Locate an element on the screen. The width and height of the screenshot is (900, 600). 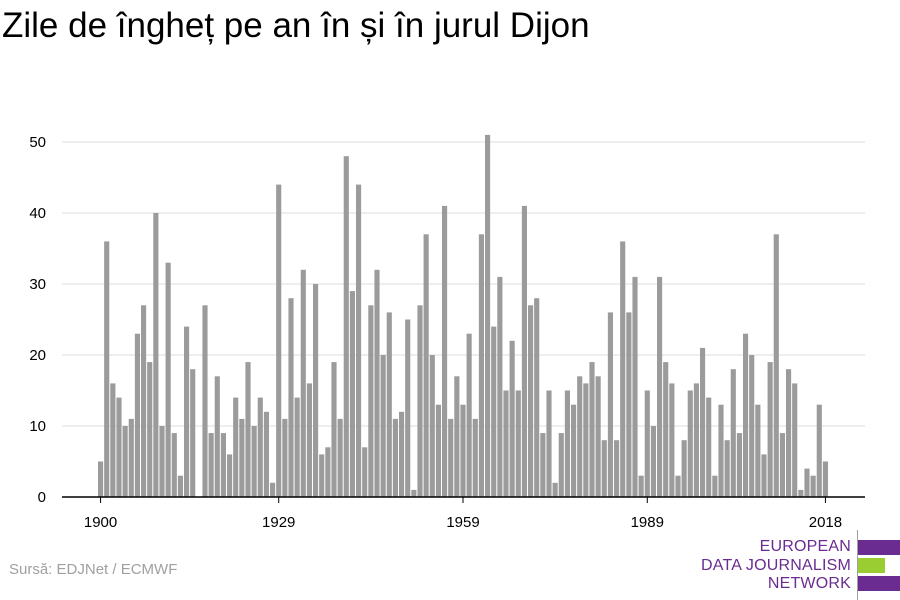
bar-1942 is located at coordinates (359, 340).